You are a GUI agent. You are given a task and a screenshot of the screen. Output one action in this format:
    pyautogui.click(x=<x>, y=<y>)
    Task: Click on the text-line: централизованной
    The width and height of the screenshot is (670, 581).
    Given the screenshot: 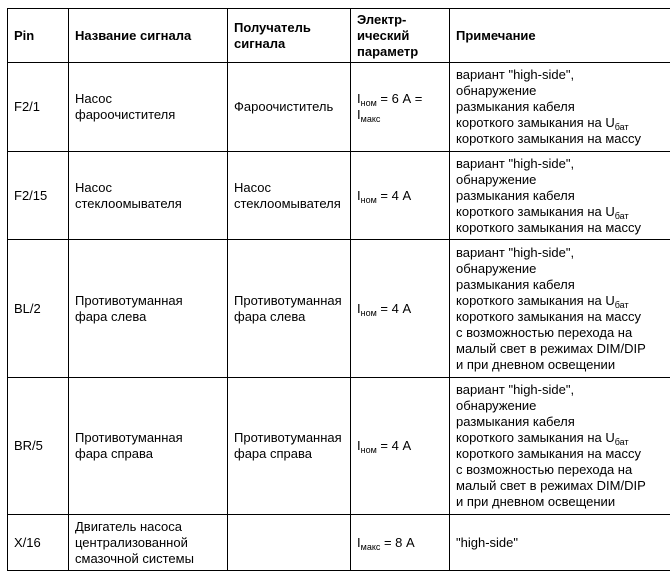 What is the action you would take?
    pyautogui.click(x=131, y=542)
    